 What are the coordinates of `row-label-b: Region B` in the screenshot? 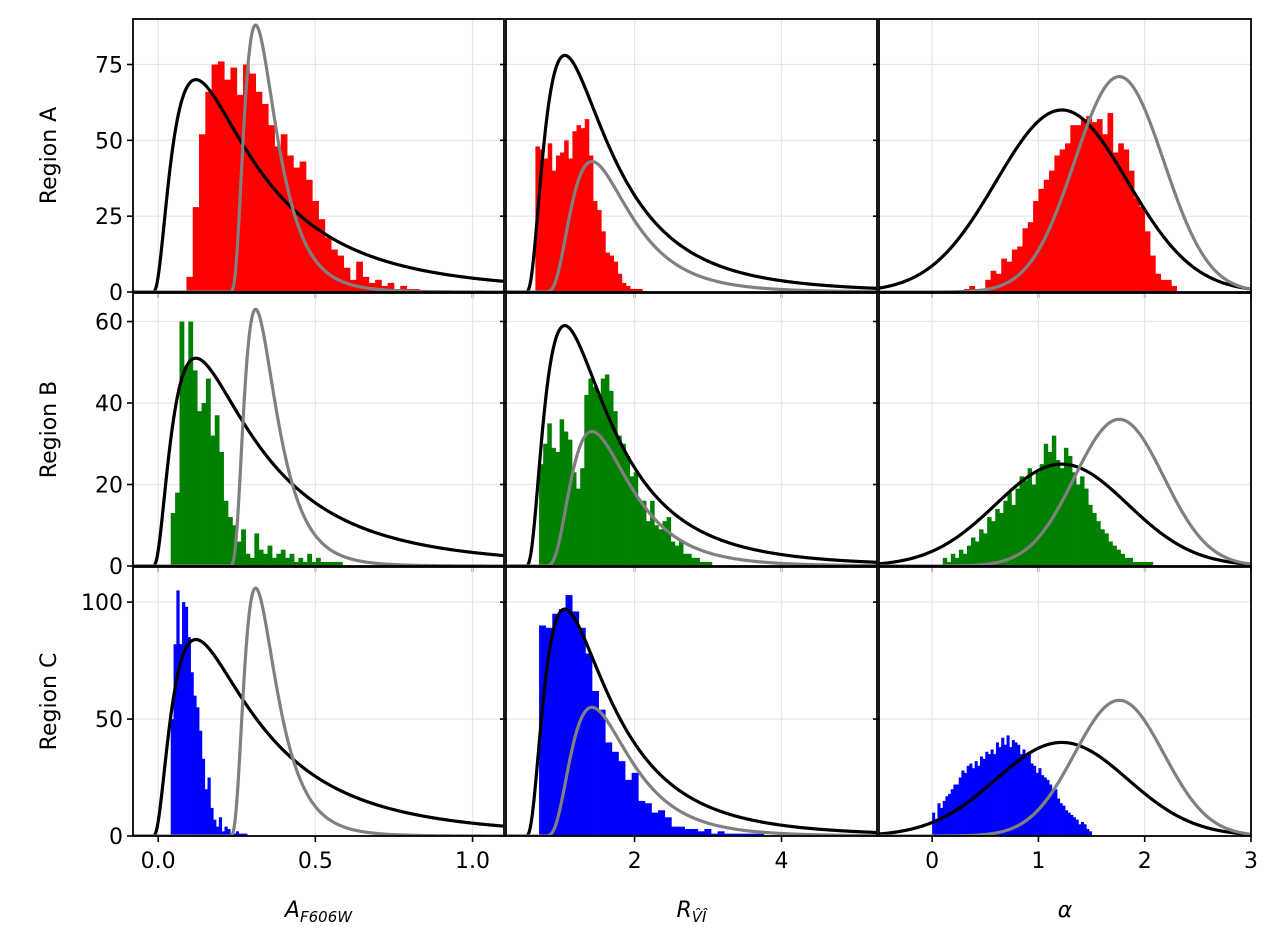 It's located at (49, 429).